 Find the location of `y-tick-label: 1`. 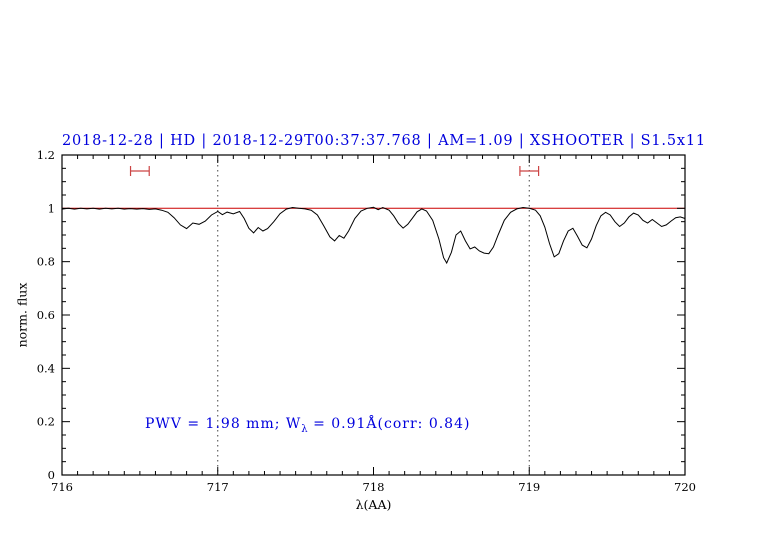

y-tick-label: 1 is located at coordinates (51, 208).